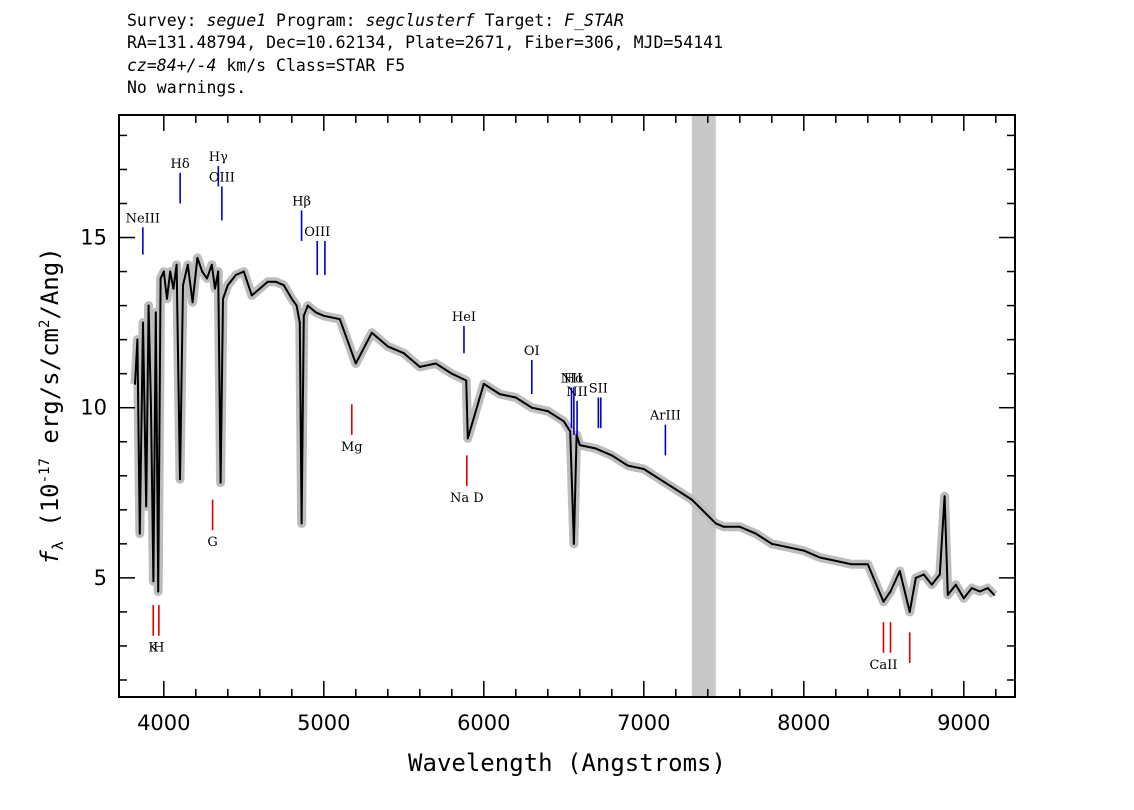  I want to click on absorption-line-label: CaII, so click(883, 665).